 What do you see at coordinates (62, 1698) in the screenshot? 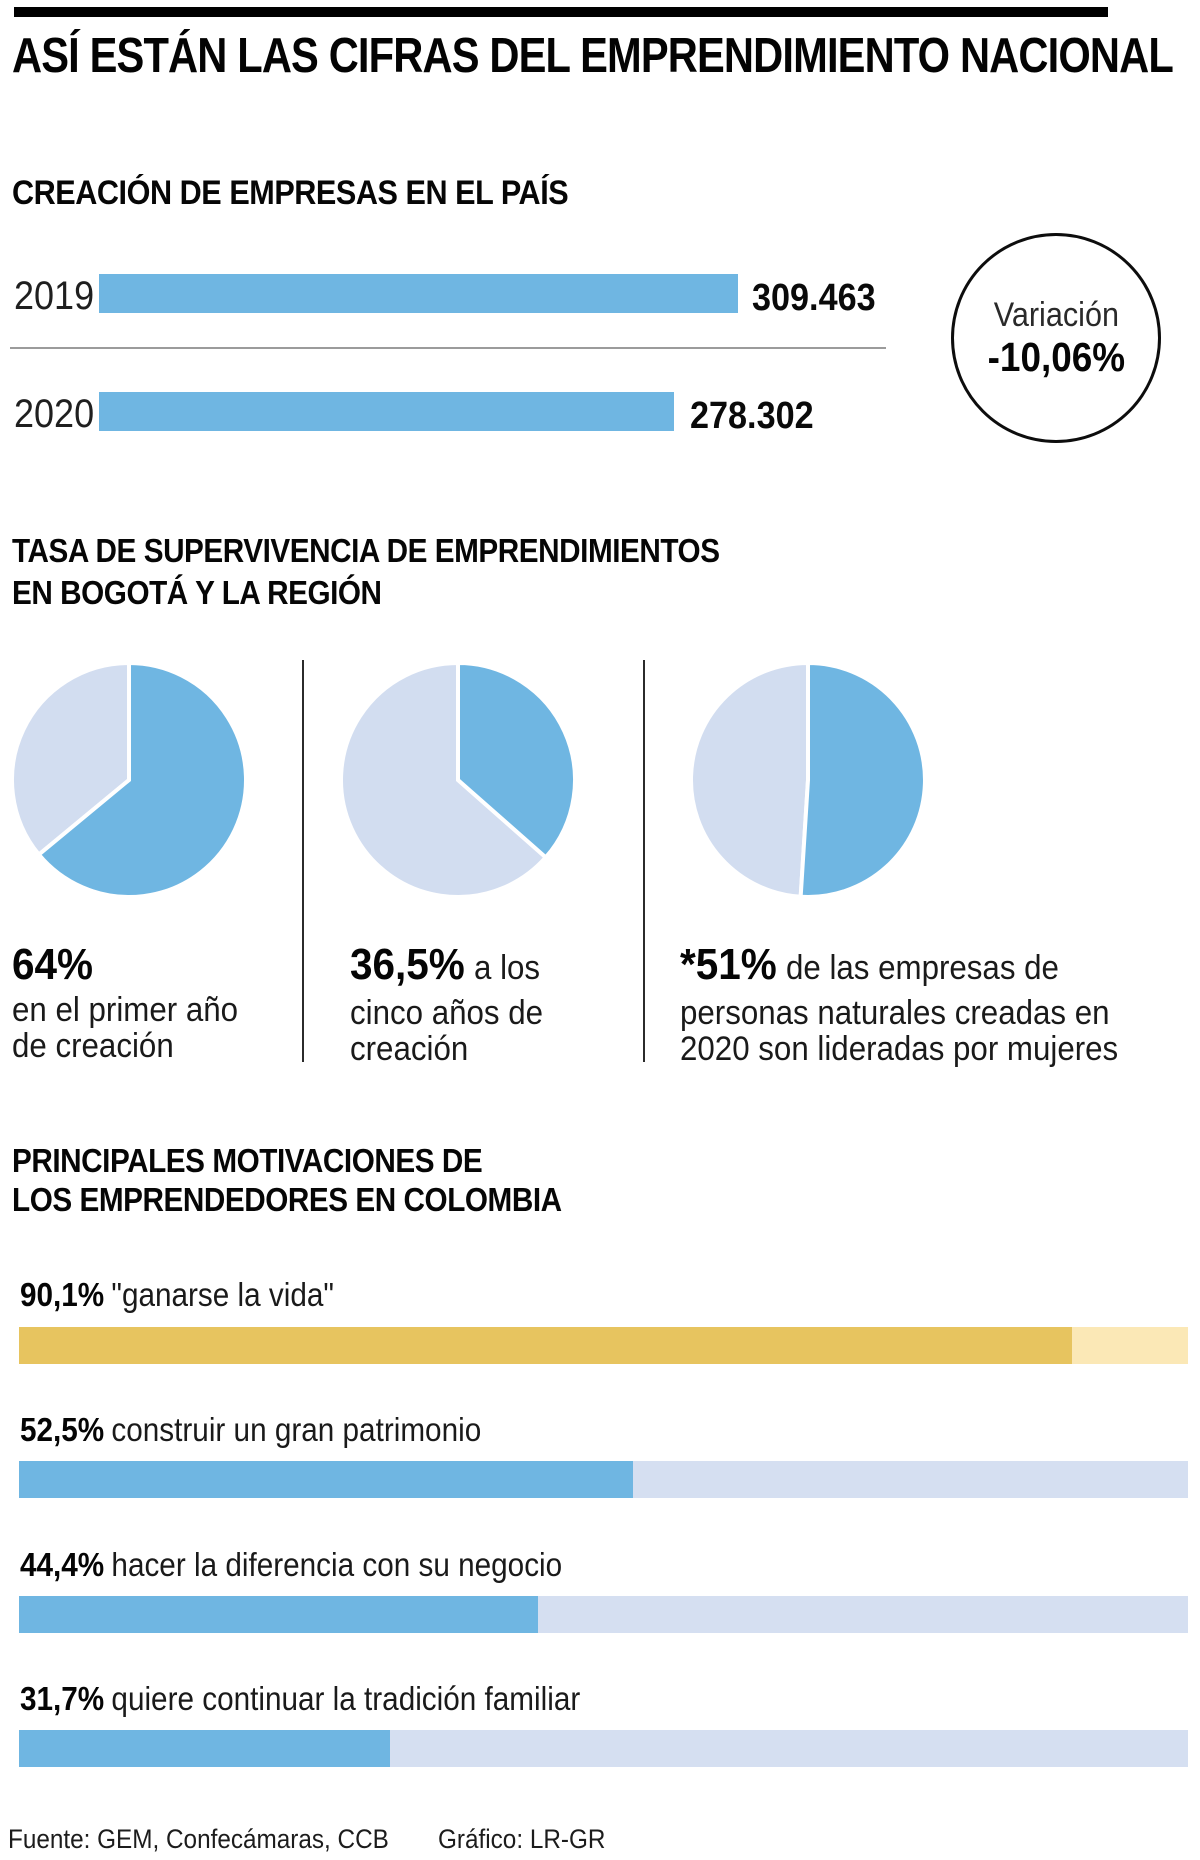
I see `motivation-value: 31,7%` at bounding box center [62, 1698].